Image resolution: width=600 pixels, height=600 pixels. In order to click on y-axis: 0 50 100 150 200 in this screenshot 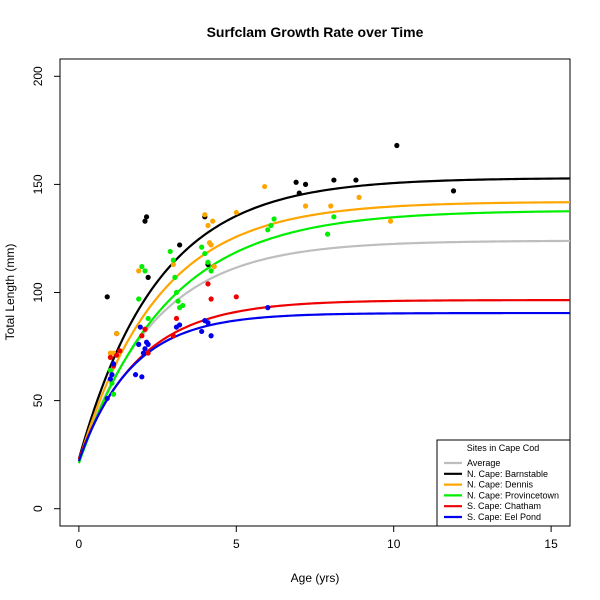, I will do `click(45, 289)`.